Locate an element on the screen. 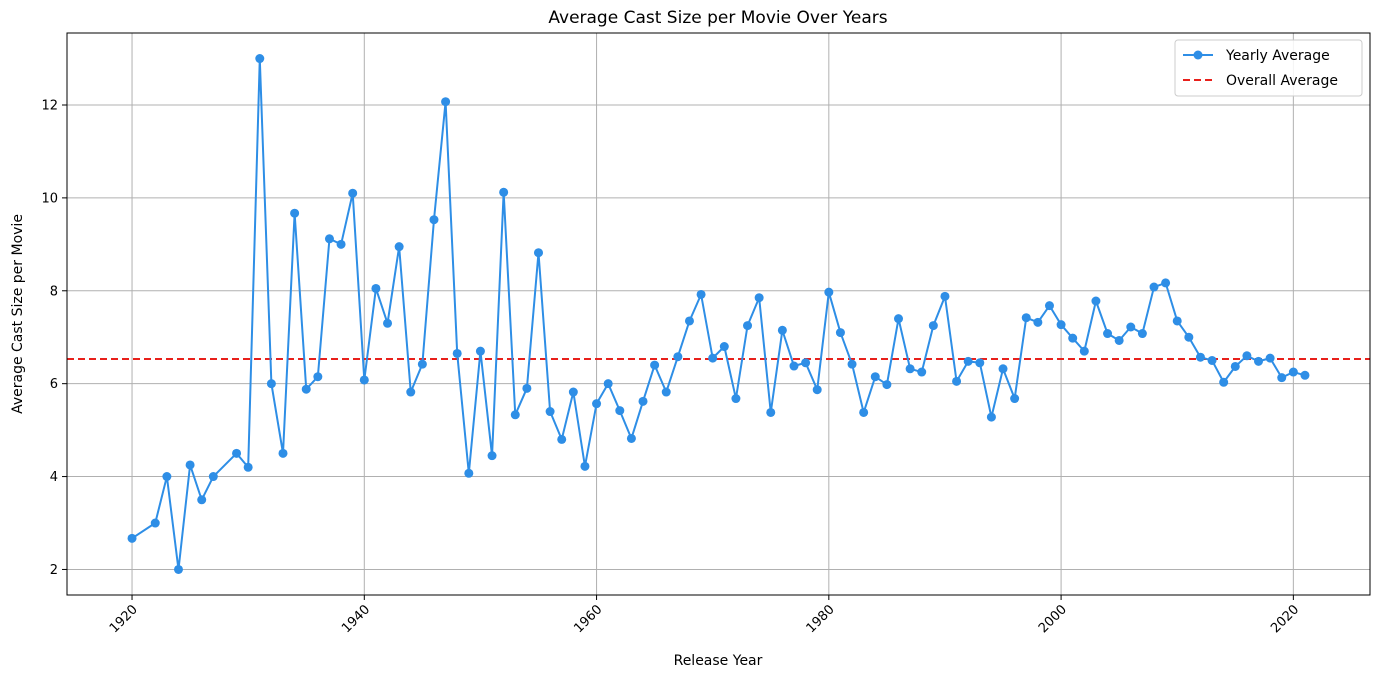 The height and width of the screenshot is (679, 1380). data-point-1924 is located at coordinates (178, 569).